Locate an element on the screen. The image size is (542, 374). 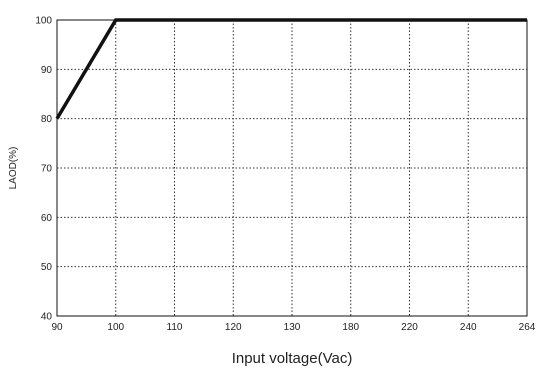
y-tick-label: 60 is located at coordinates (47, 218).